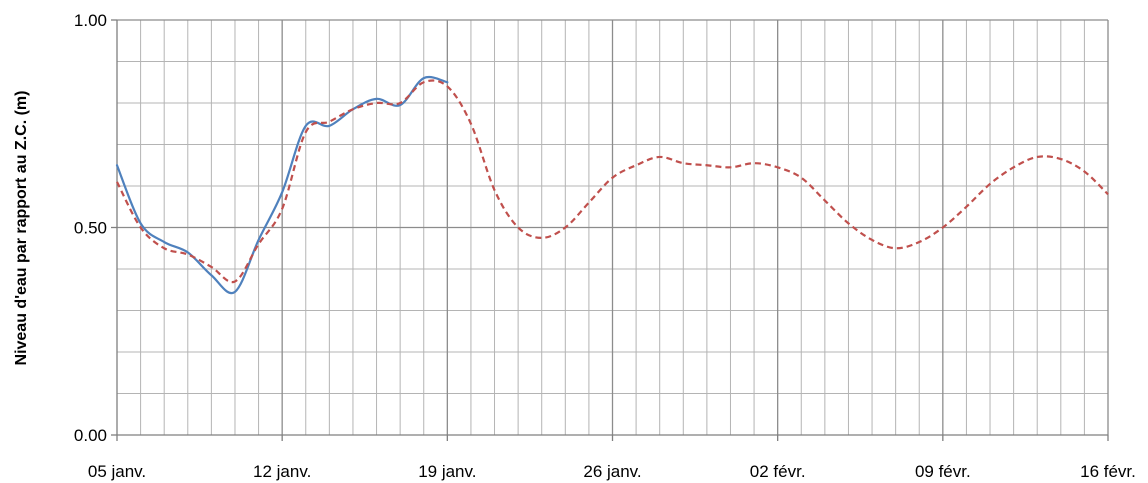 This screenshot has width=1148, height=483. I want to click on y-axis-tick-labels: 0.00 0.50 1.00, so click(90, 228).